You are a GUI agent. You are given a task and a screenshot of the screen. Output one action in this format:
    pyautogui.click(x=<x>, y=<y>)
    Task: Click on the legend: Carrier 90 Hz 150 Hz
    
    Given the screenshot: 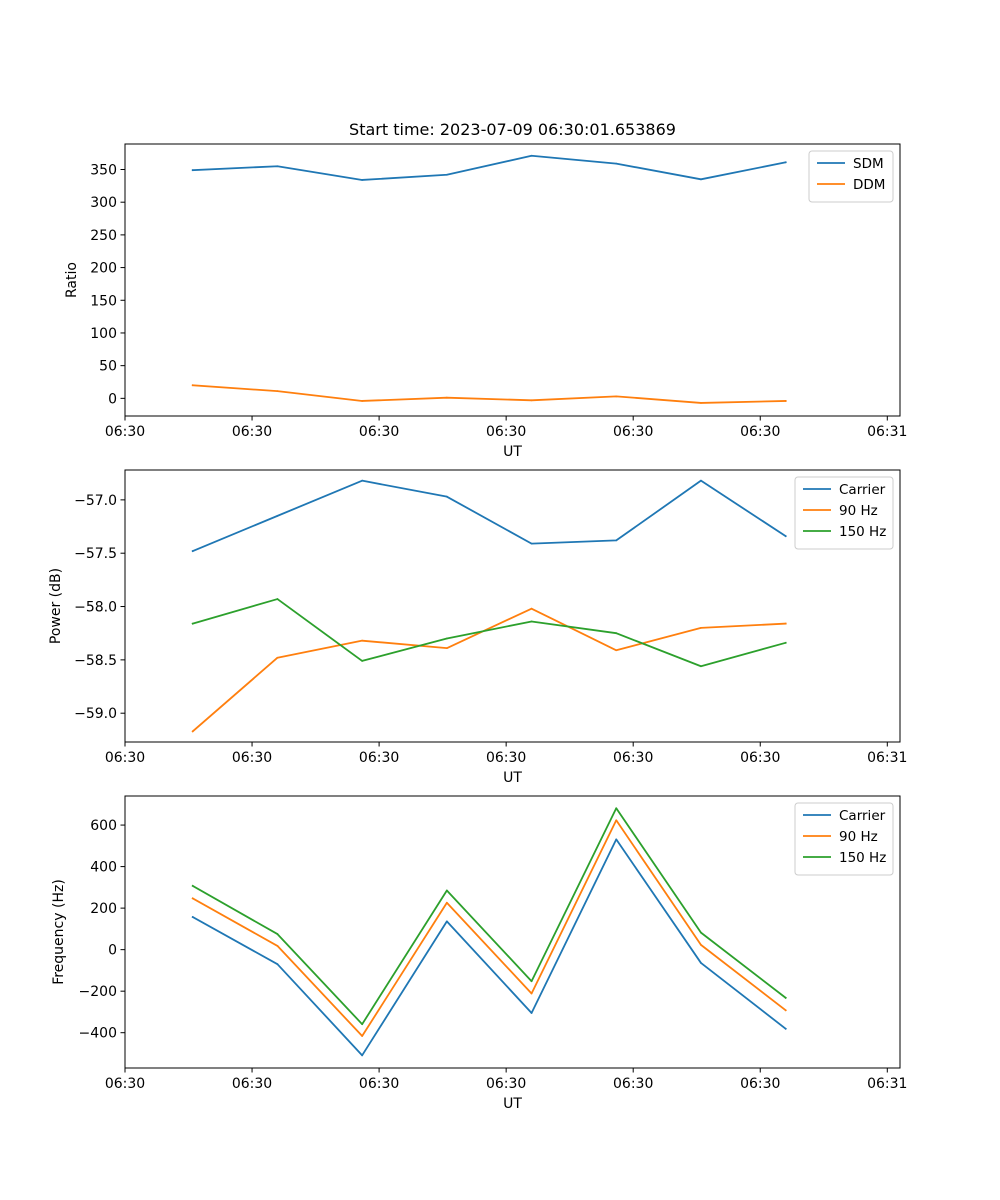 What is the action you would take?
    pyautogui.click(x=844, y=839)
    